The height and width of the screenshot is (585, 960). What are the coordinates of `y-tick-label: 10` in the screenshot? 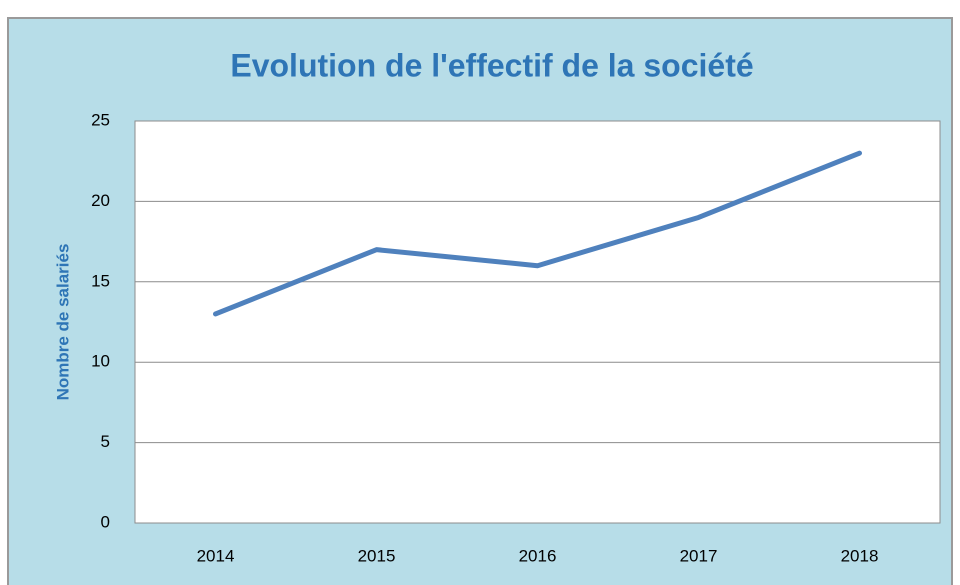 It's located at (100, 361).